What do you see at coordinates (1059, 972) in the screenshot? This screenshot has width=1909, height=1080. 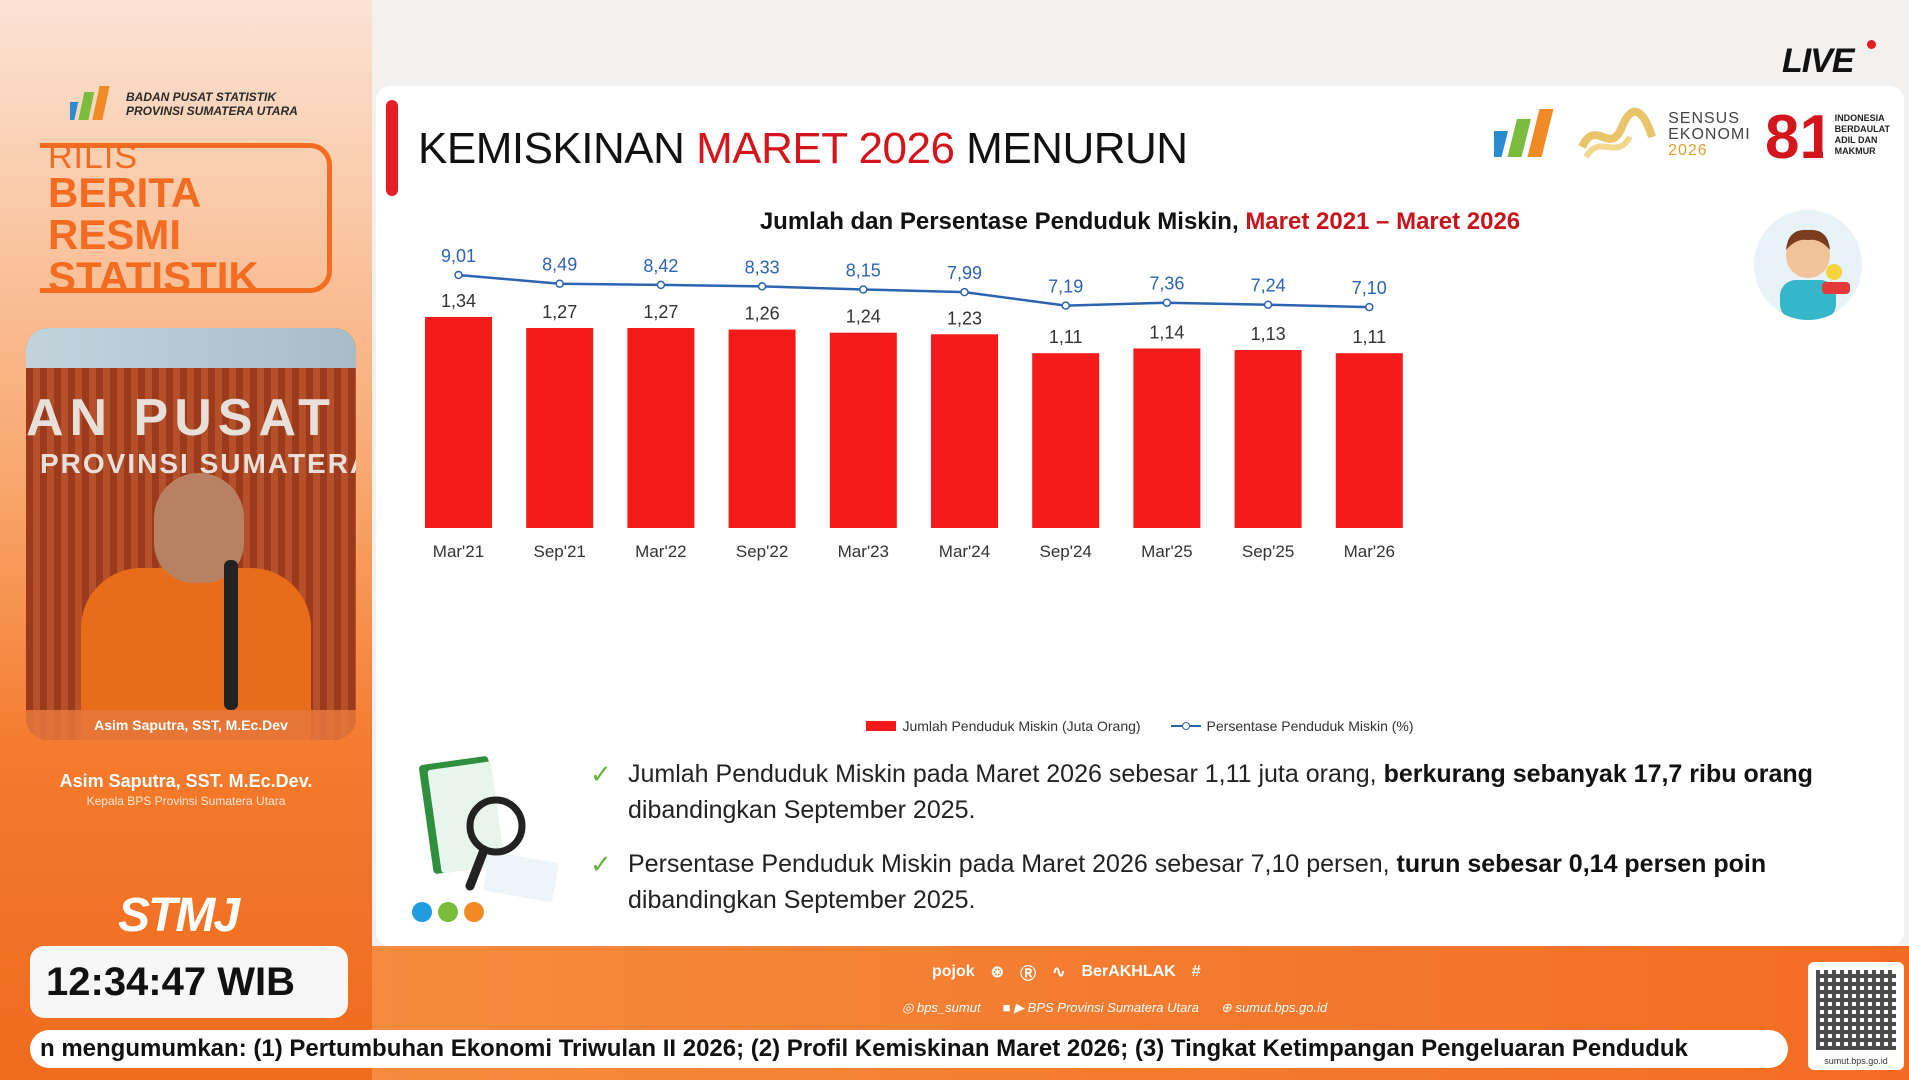 I see `sensus-ekonomi-footer-icon: ∿` at bounding box center [1059, 972].